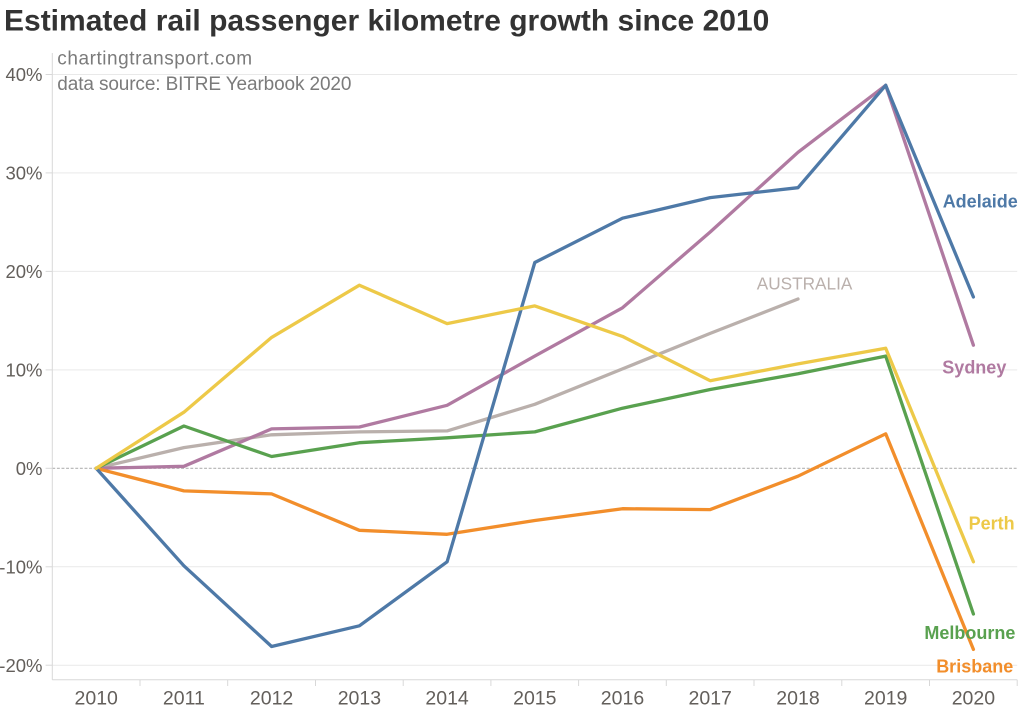 The image size is (1023, 709). I want to click on svg-text: 2020, so click(974, 698).